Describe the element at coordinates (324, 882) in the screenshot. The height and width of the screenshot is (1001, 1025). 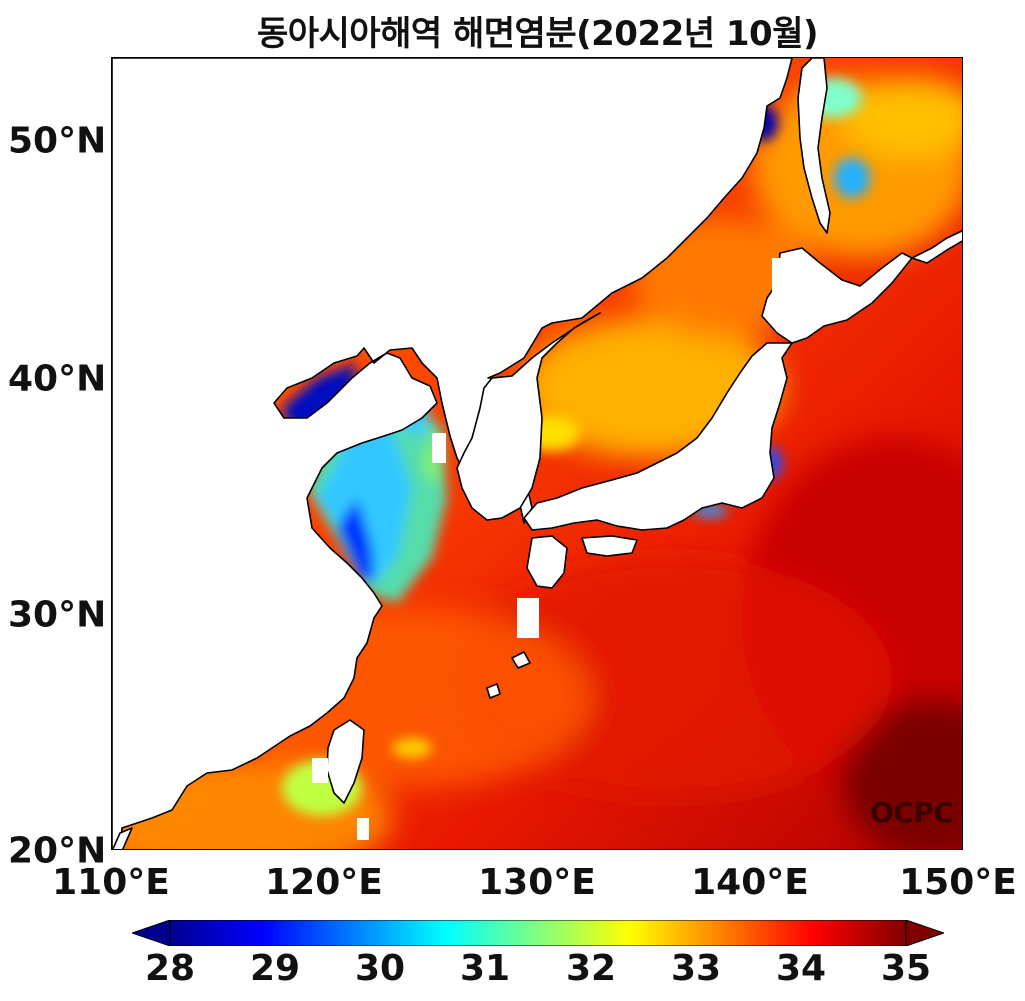
I see `lon-label-120e: 120°E` at that location.